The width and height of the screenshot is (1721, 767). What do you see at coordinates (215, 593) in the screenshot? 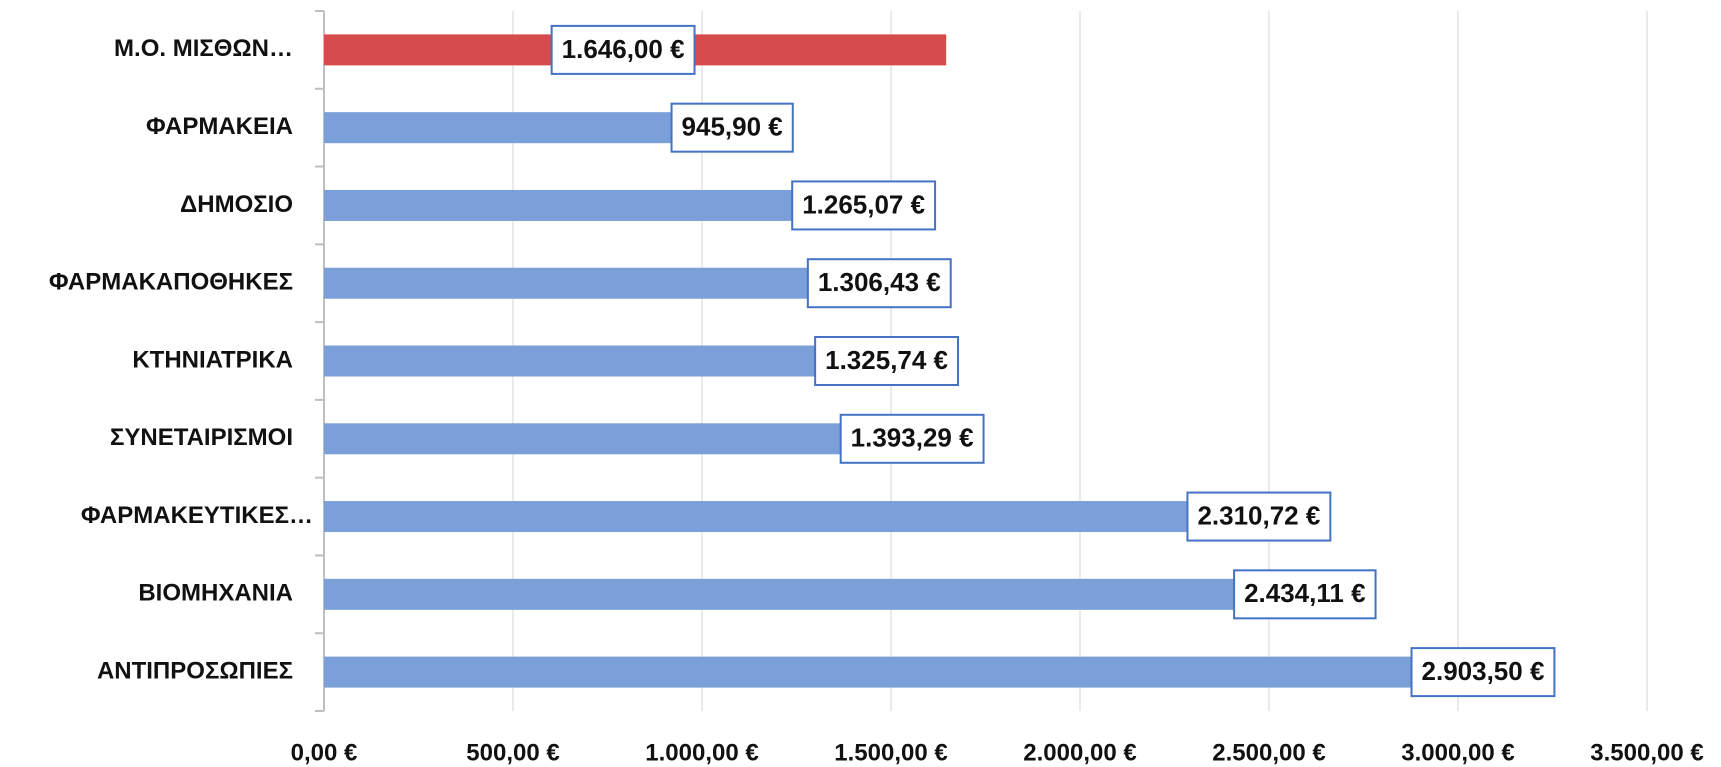
I see `y-tick-label: ΒΙΟΜΗΧΑΝΙΑ` at bounding box center [215, 593].